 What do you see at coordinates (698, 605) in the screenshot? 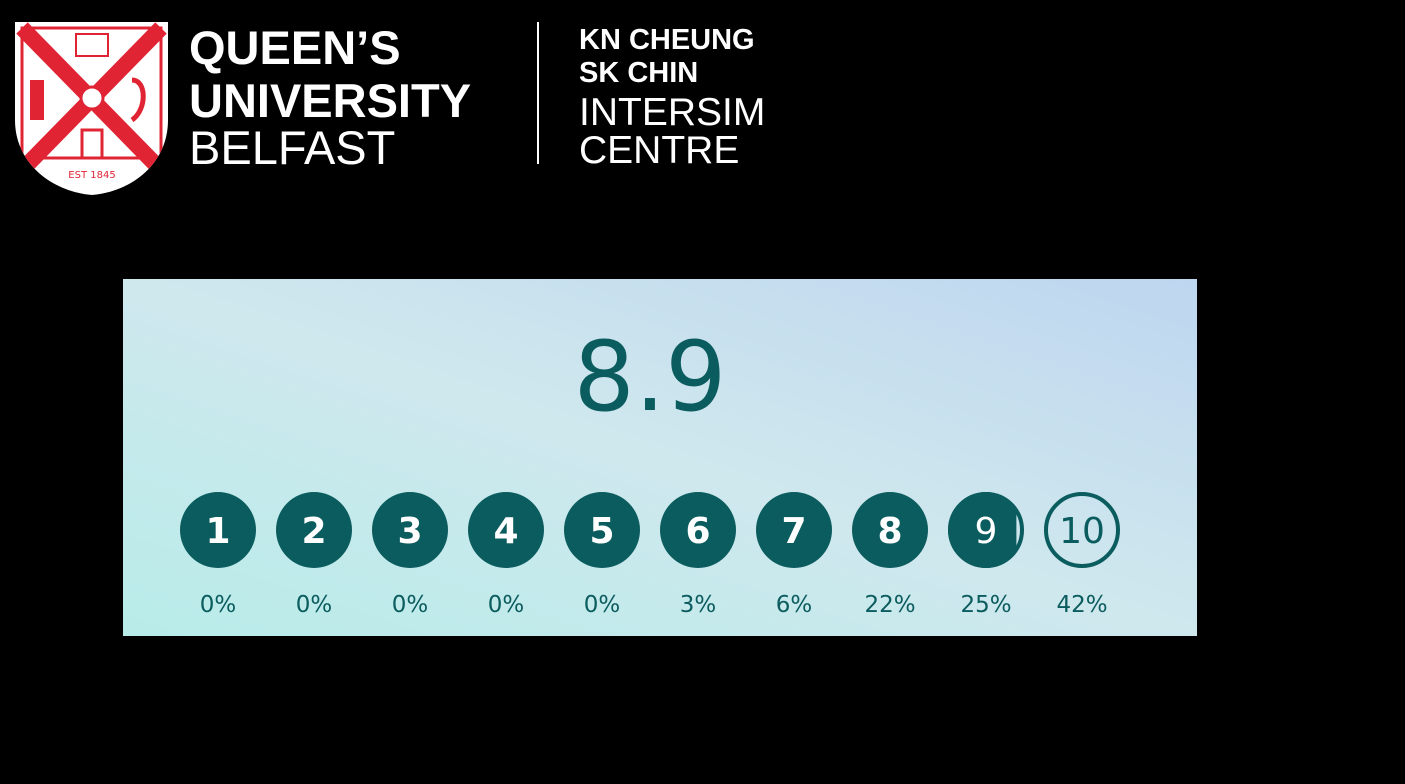
I see `option-percent: 3%` at bounding box center [698, 605].